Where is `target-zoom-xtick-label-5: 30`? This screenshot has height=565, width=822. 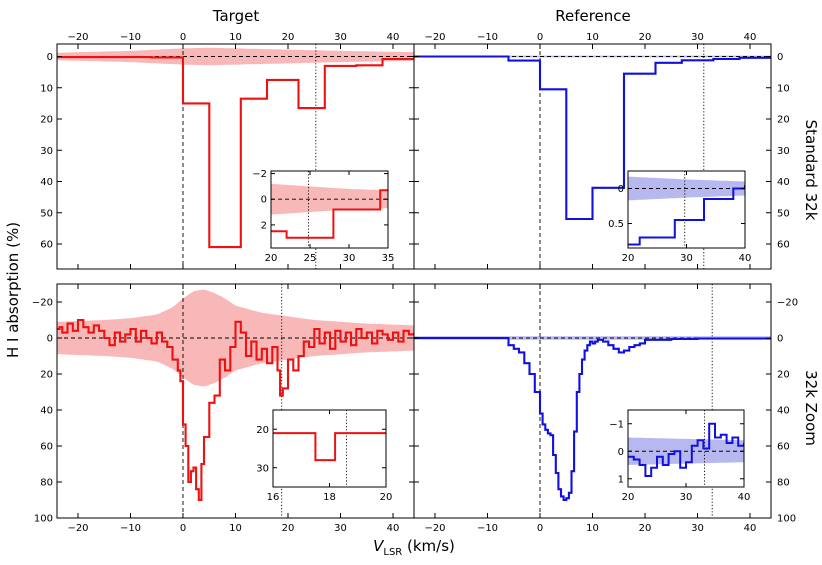 target-zoom-xtick-label-5: 30 is located at coordinates (340, 528).